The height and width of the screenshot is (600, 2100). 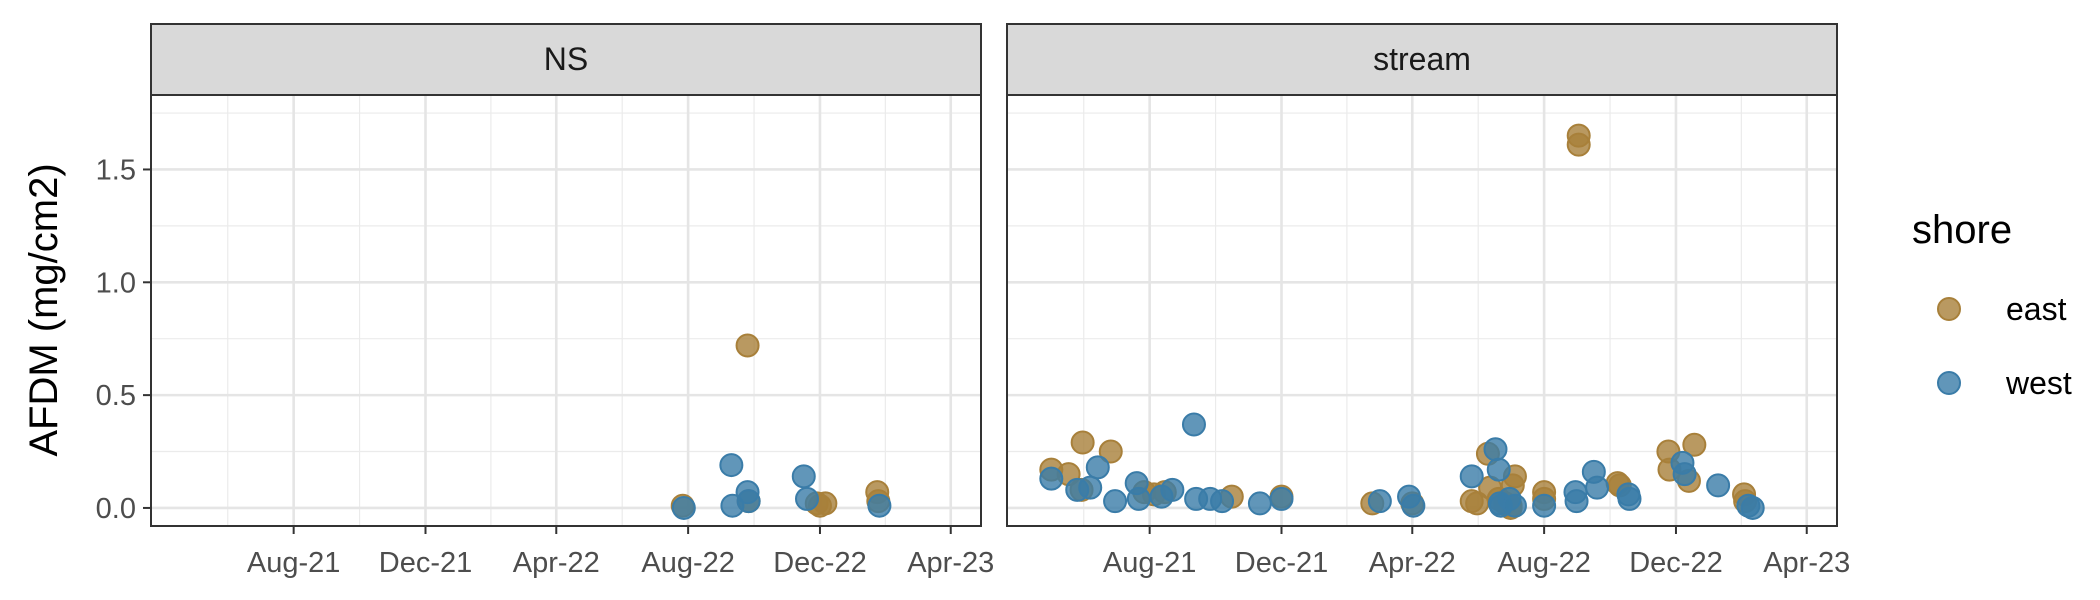 I want to click on y-axis: 0.0 0.5 1.0 1.5, so click(x=123, y=339).